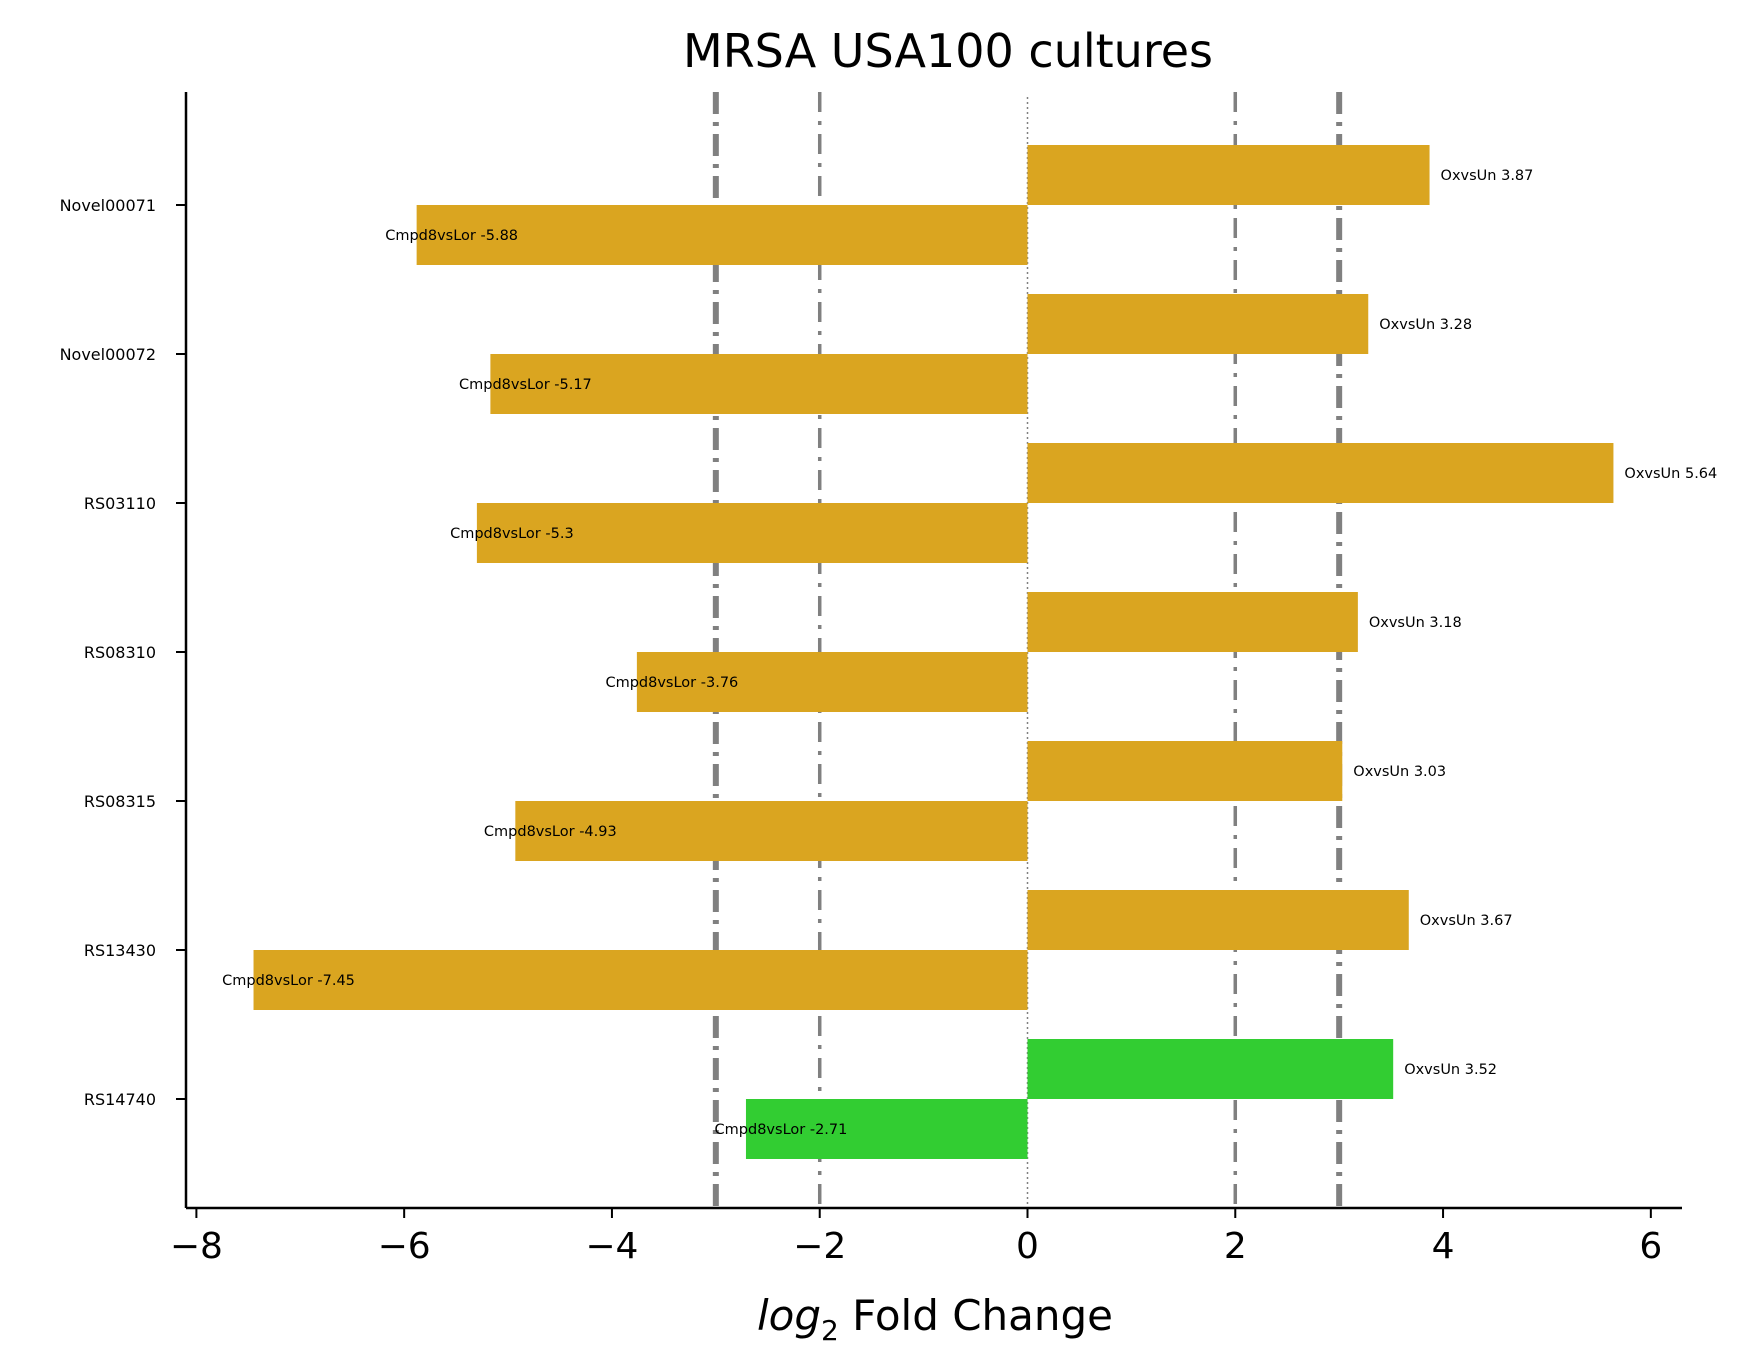 The image size is (1751, 1368). Describe the element at coordinates (1415, 623) in the screenshot. I see `bar-label-upper-3: OxvsUn 3.18` at that location.